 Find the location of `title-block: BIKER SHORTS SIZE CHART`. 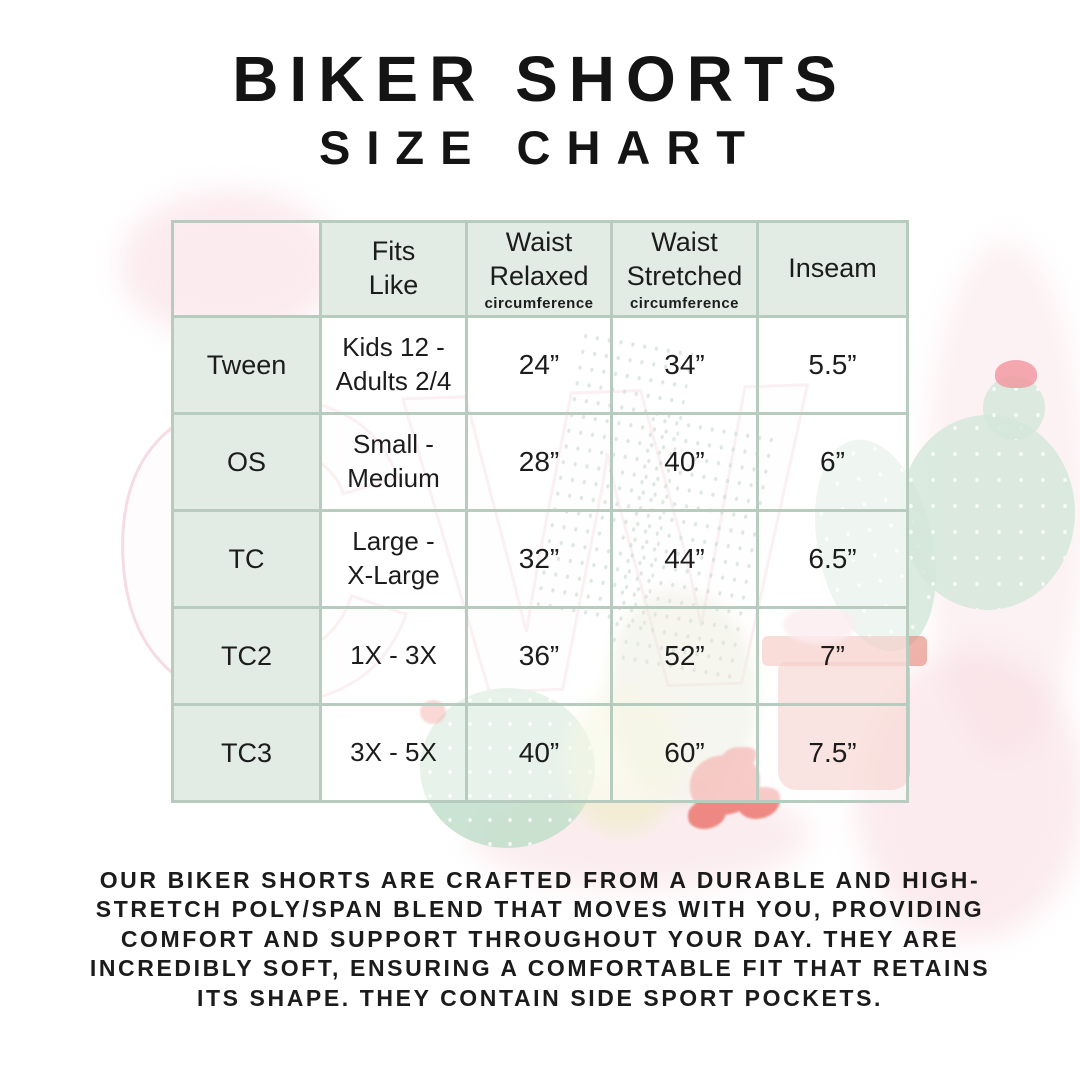

title-block: BIKER SHORTS SIZE CHART is located at coordinates (540, 108).